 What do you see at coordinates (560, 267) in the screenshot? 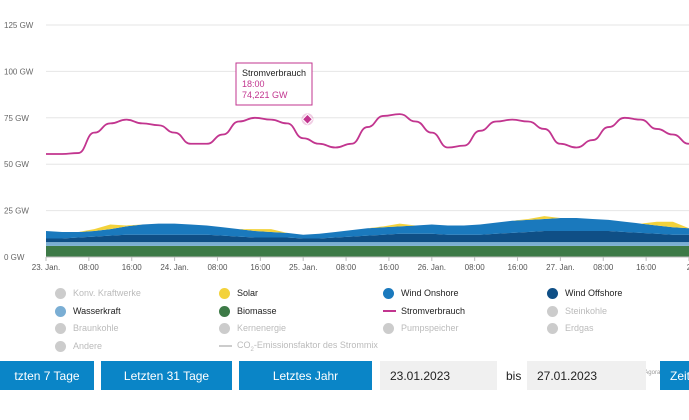
I see `x-tick-label: 27. Jan.` at bounding box center [560, 267].